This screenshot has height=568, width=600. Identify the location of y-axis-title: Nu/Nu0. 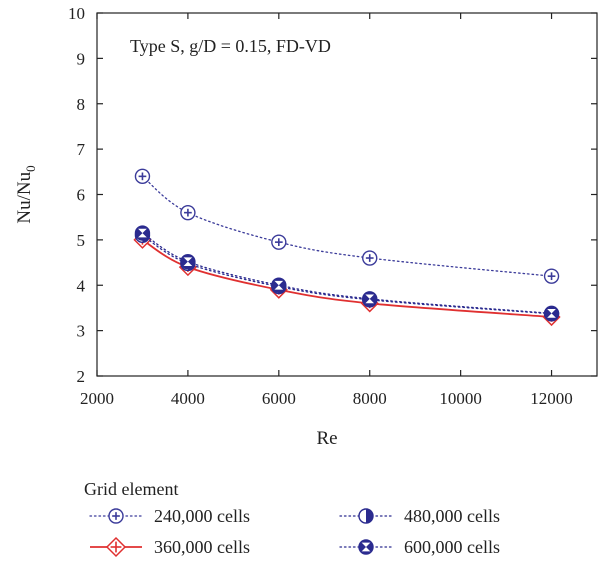
(26, 194).